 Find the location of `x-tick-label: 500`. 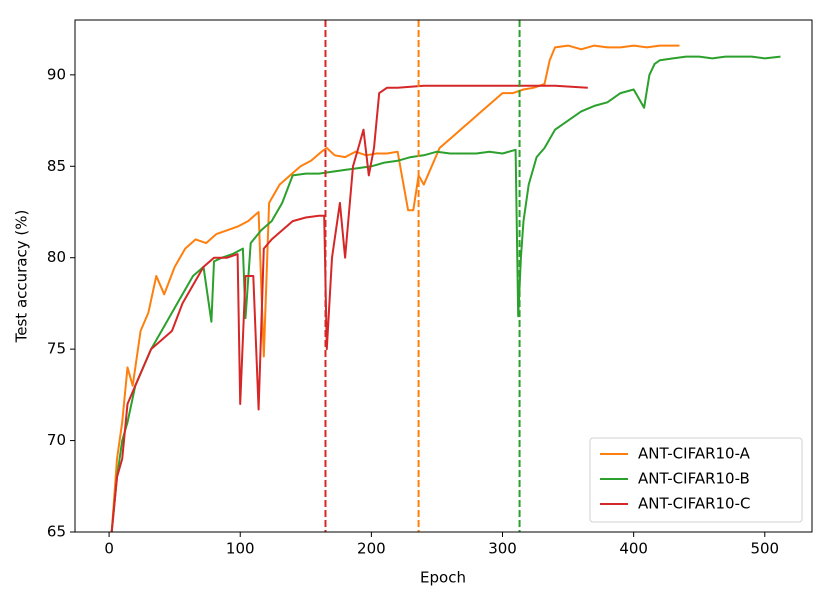

x-tick-label: 500 is located at coordinates (764, 549).